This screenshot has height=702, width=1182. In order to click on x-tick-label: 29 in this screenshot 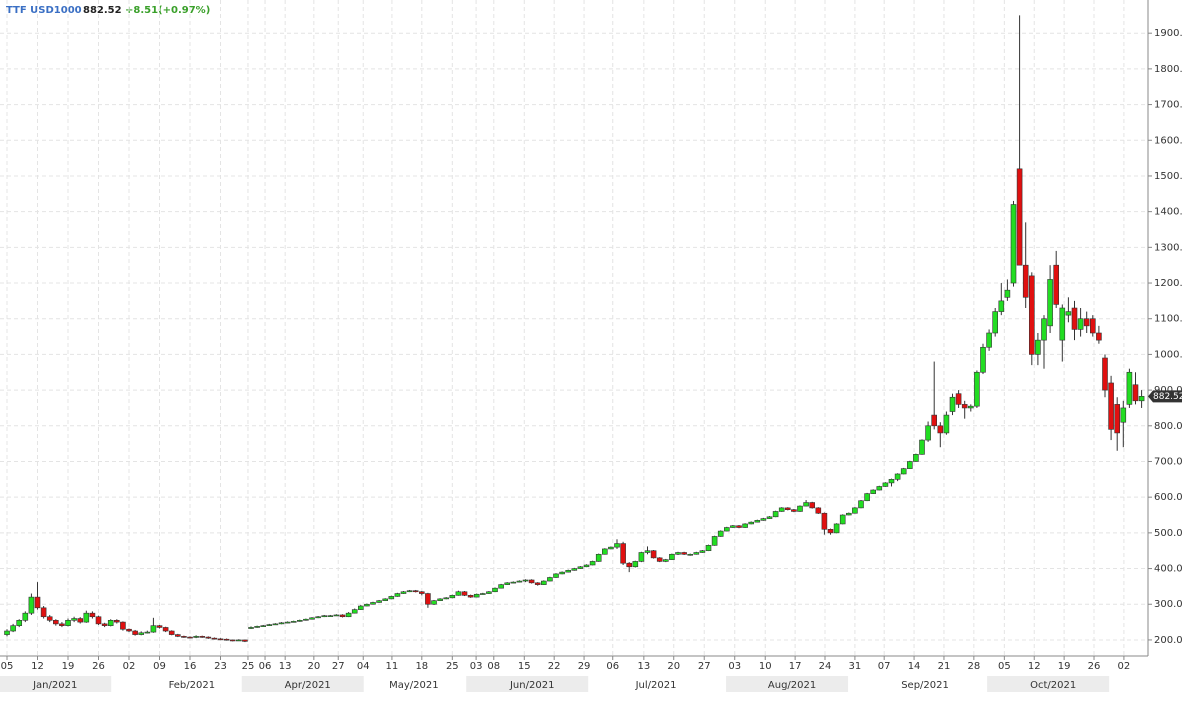, I will do `click(584, 666)`.